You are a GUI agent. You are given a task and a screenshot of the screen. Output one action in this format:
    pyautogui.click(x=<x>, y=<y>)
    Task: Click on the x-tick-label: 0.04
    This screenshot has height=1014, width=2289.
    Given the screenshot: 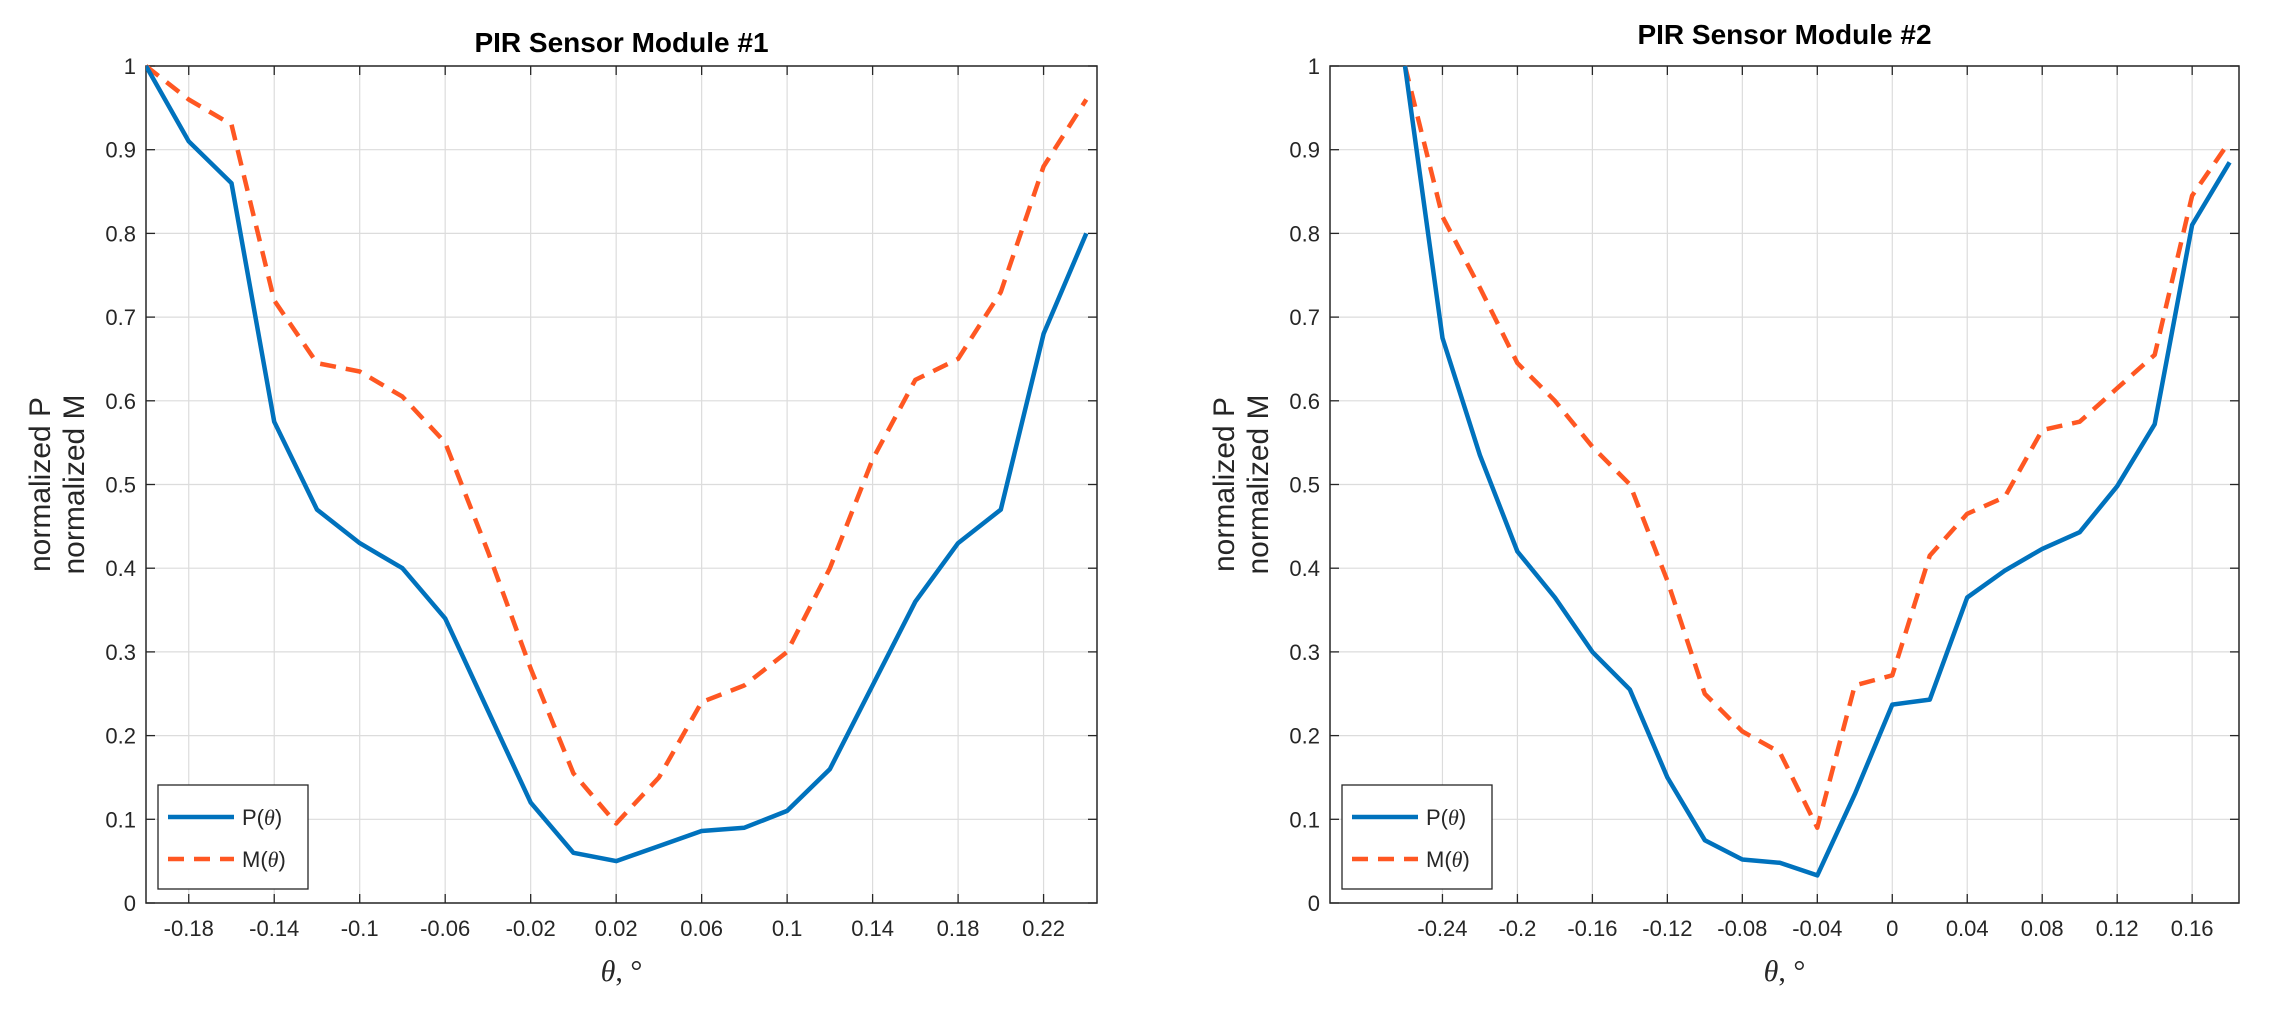 What is the action you would take?
    pyautogui.click(x=1967, y=928)
    